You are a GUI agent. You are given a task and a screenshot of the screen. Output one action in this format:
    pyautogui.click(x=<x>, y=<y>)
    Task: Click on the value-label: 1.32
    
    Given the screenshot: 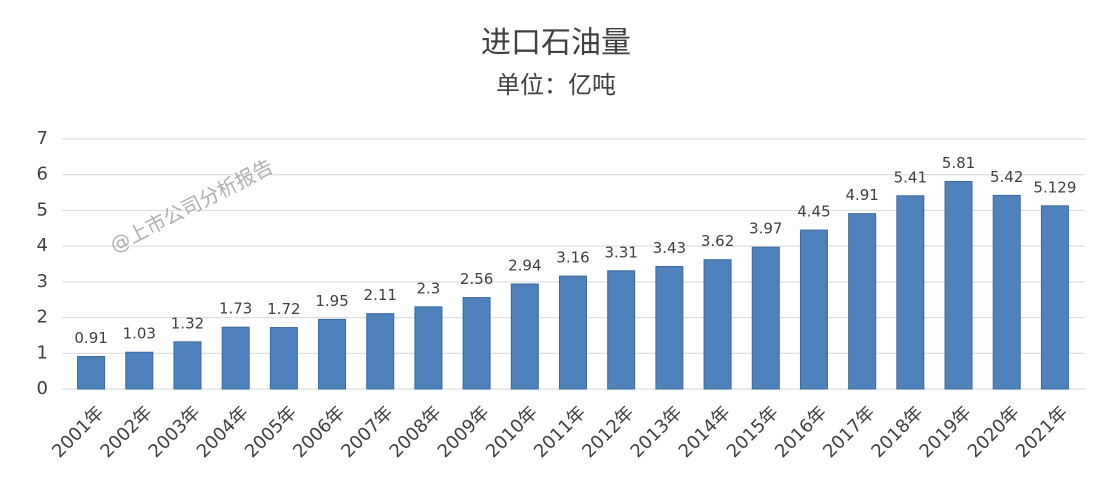 What is the action you would take?
    pyautogui.click(x=187, y=323)
    